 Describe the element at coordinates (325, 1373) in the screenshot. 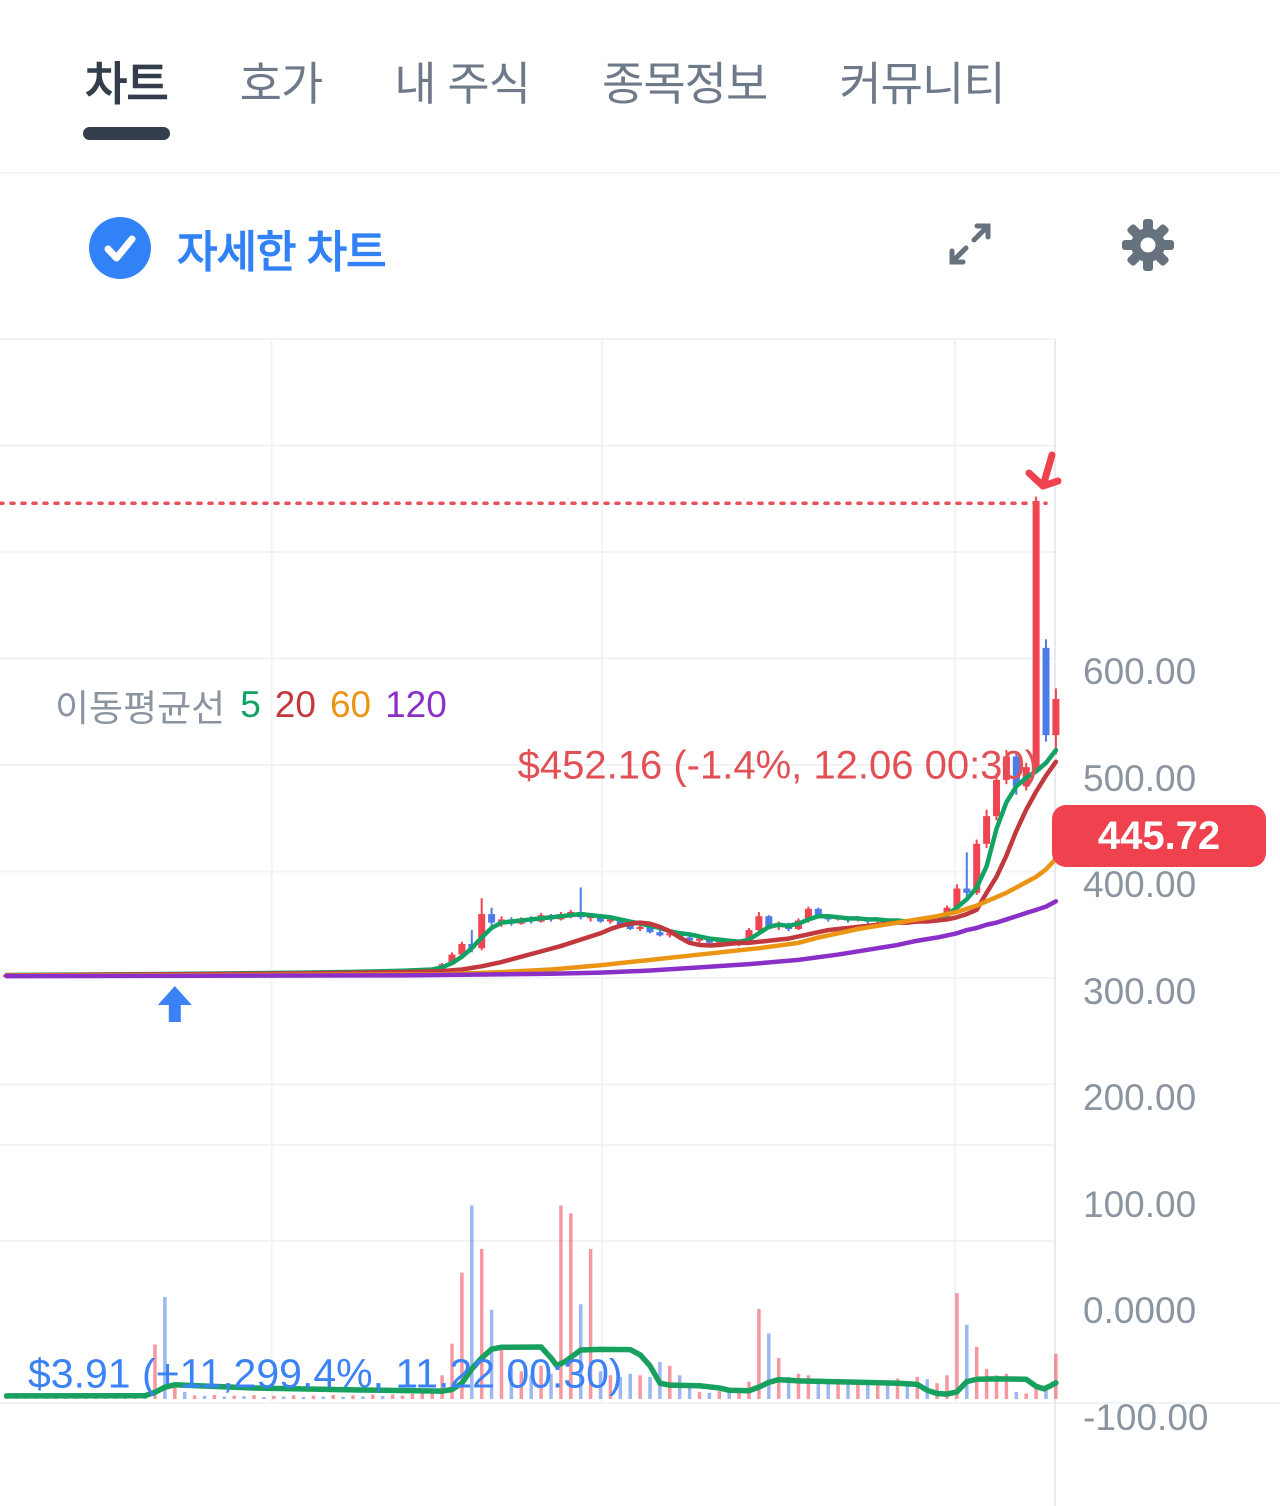

I see `low-price-annotation: $3.91 (+11,299.4%, 11.22 00:30)` at that location.